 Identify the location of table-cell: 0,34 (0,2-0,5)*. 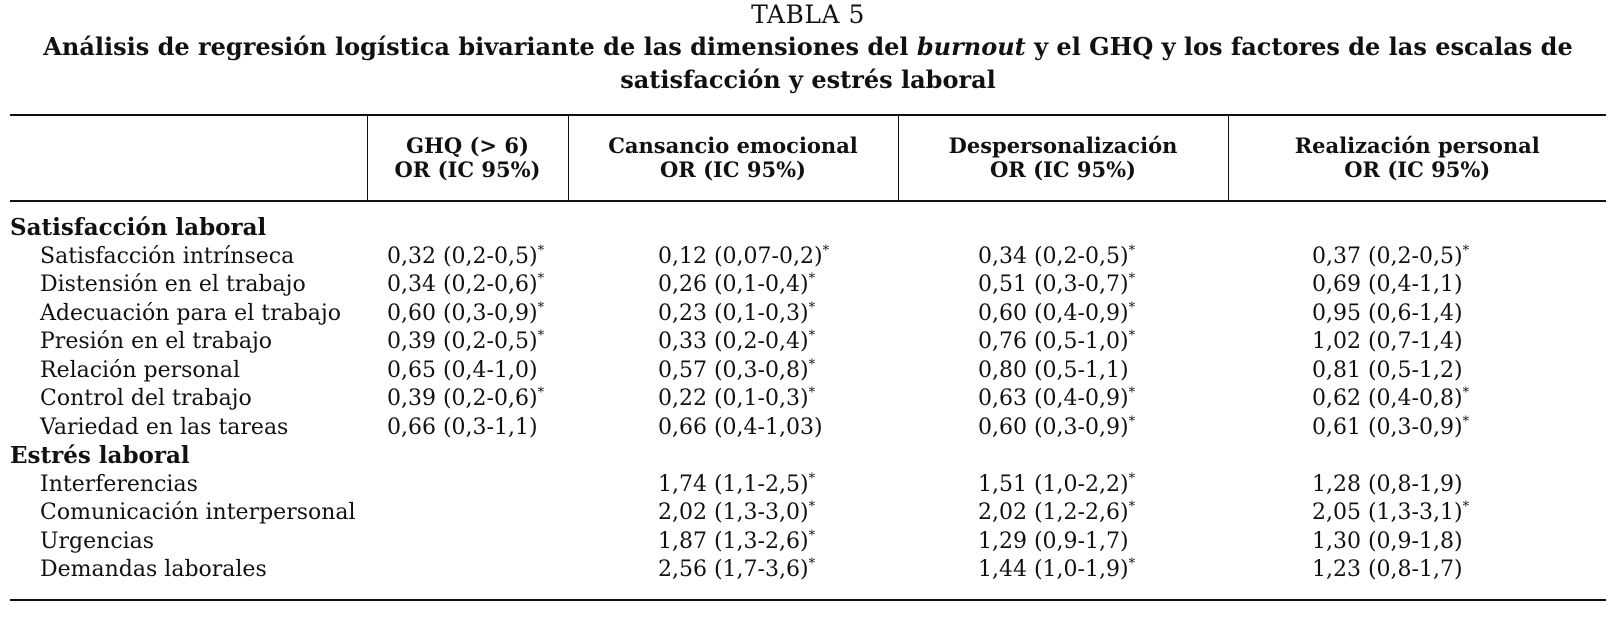
(1063, 257).